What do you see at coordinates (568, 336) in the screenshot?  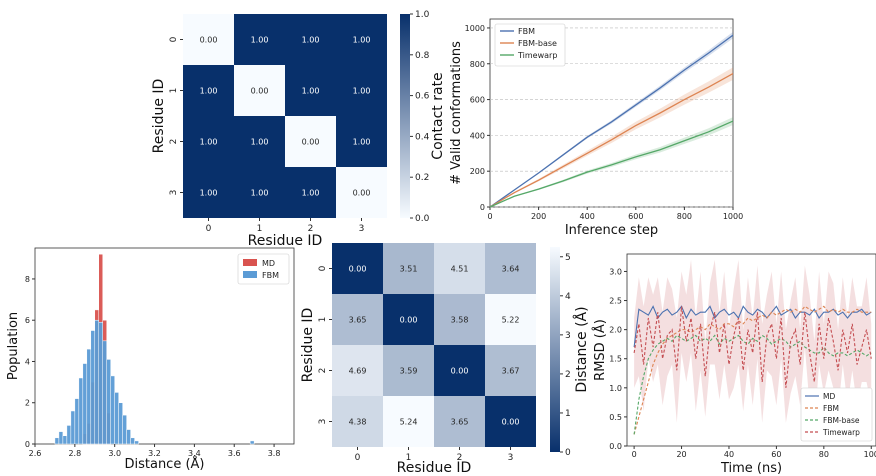 I see `colorbar-tick-label: 3` at bounding box center [568, 336].